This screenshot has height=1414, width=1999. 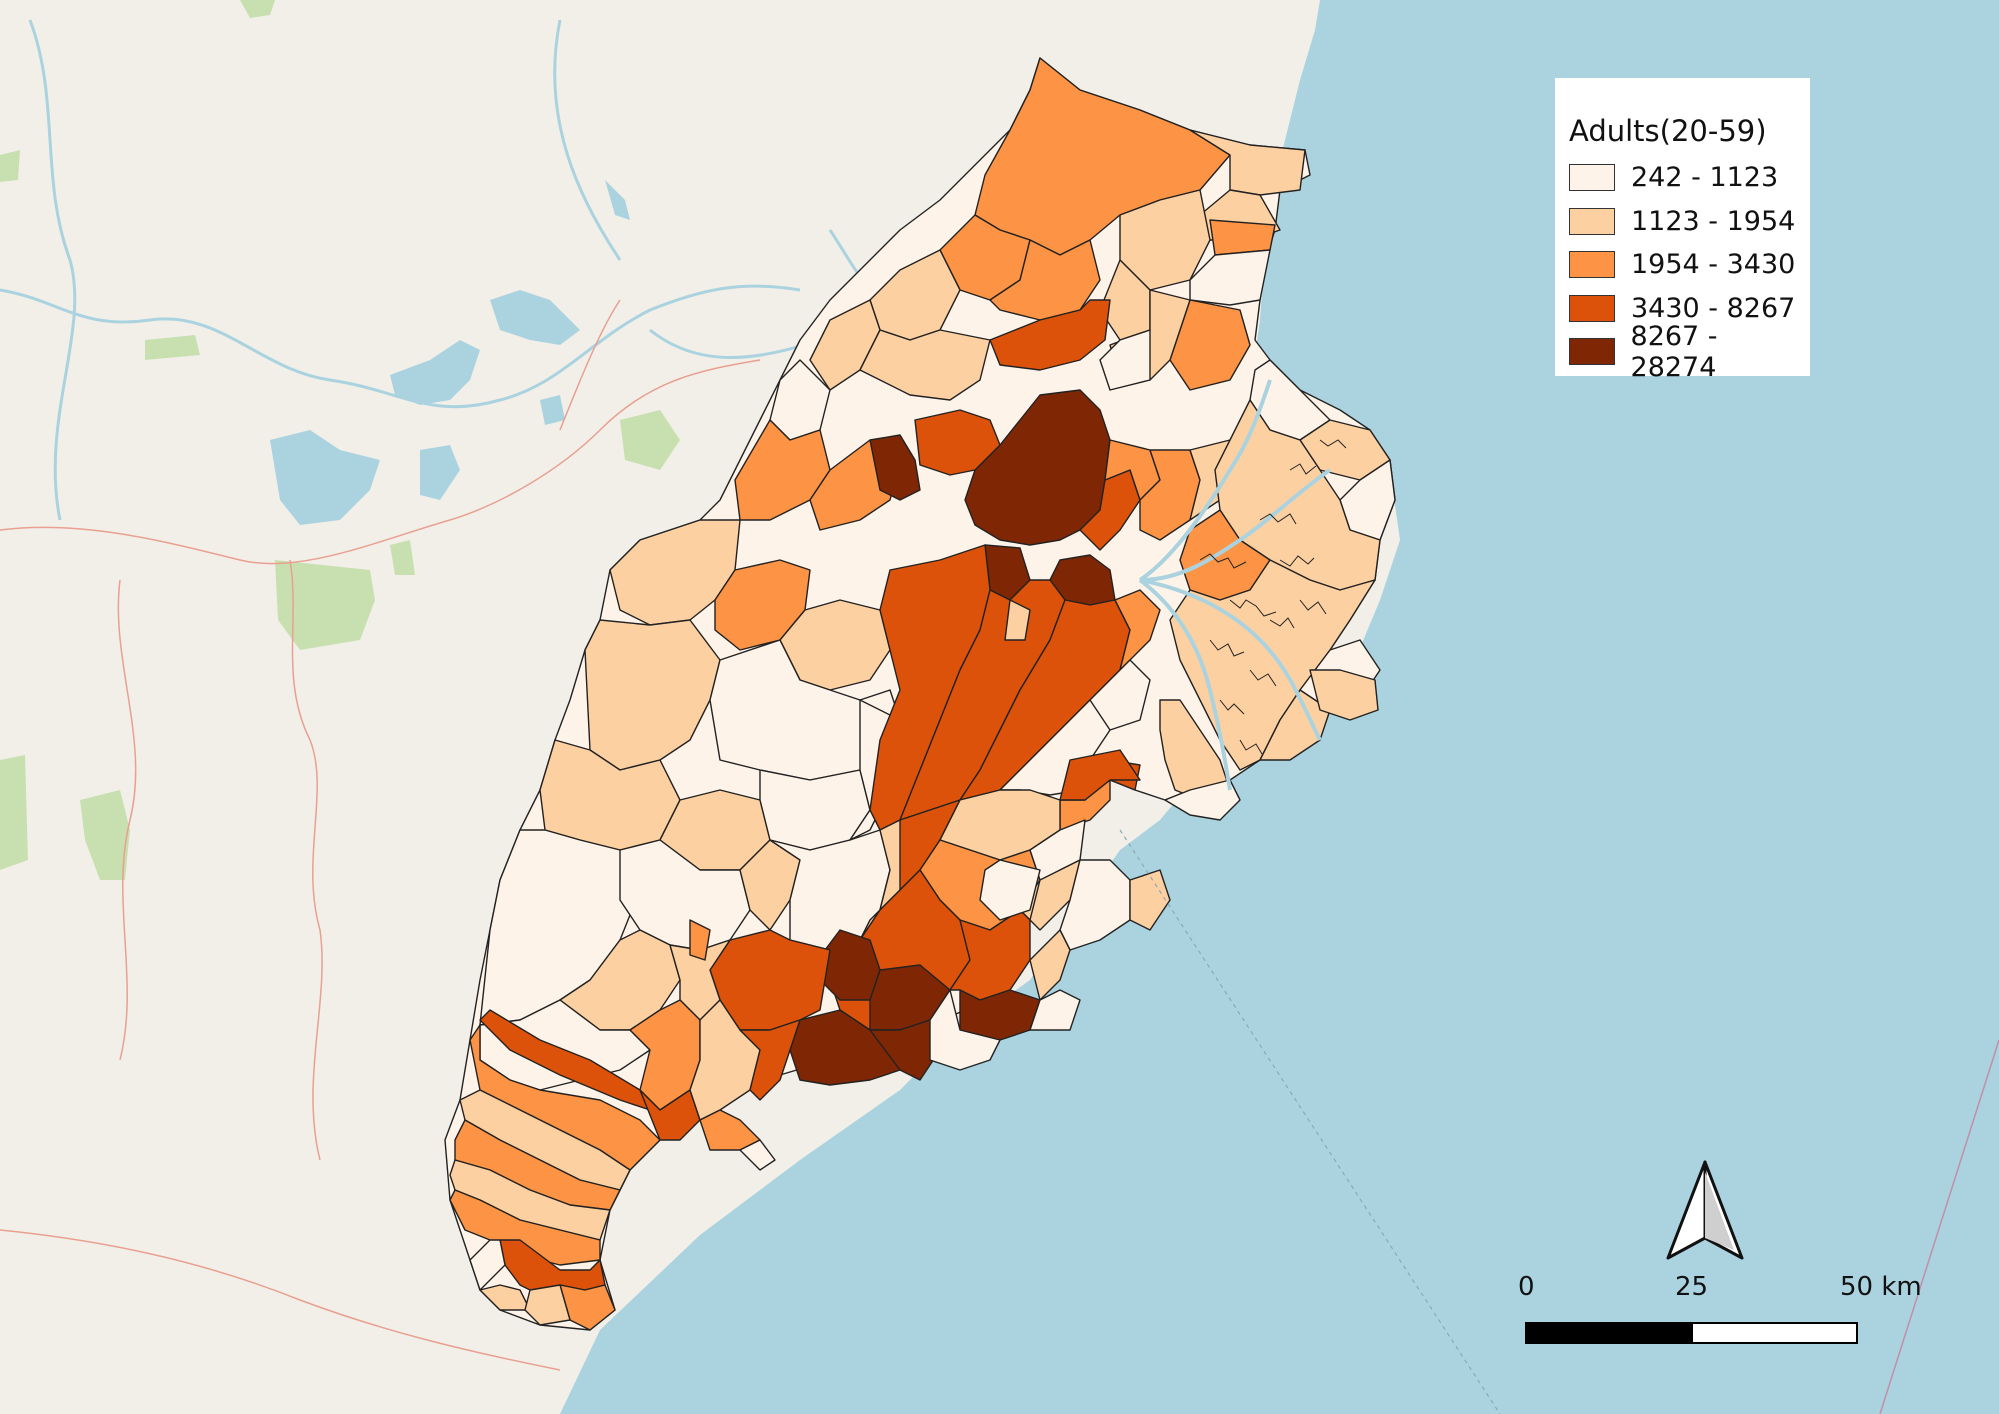 I want to click on legend-label: 1123 - 1954, so click(x=1713, y=221).